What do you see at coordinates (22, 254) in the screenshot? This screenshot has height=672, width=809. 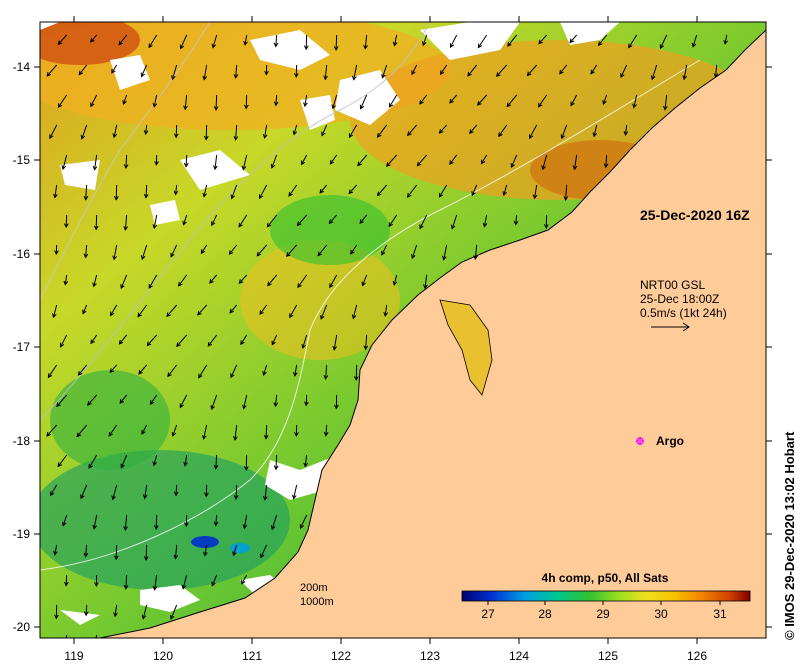 I see `y-tick-label: -16` at bounding box center [22, 254].